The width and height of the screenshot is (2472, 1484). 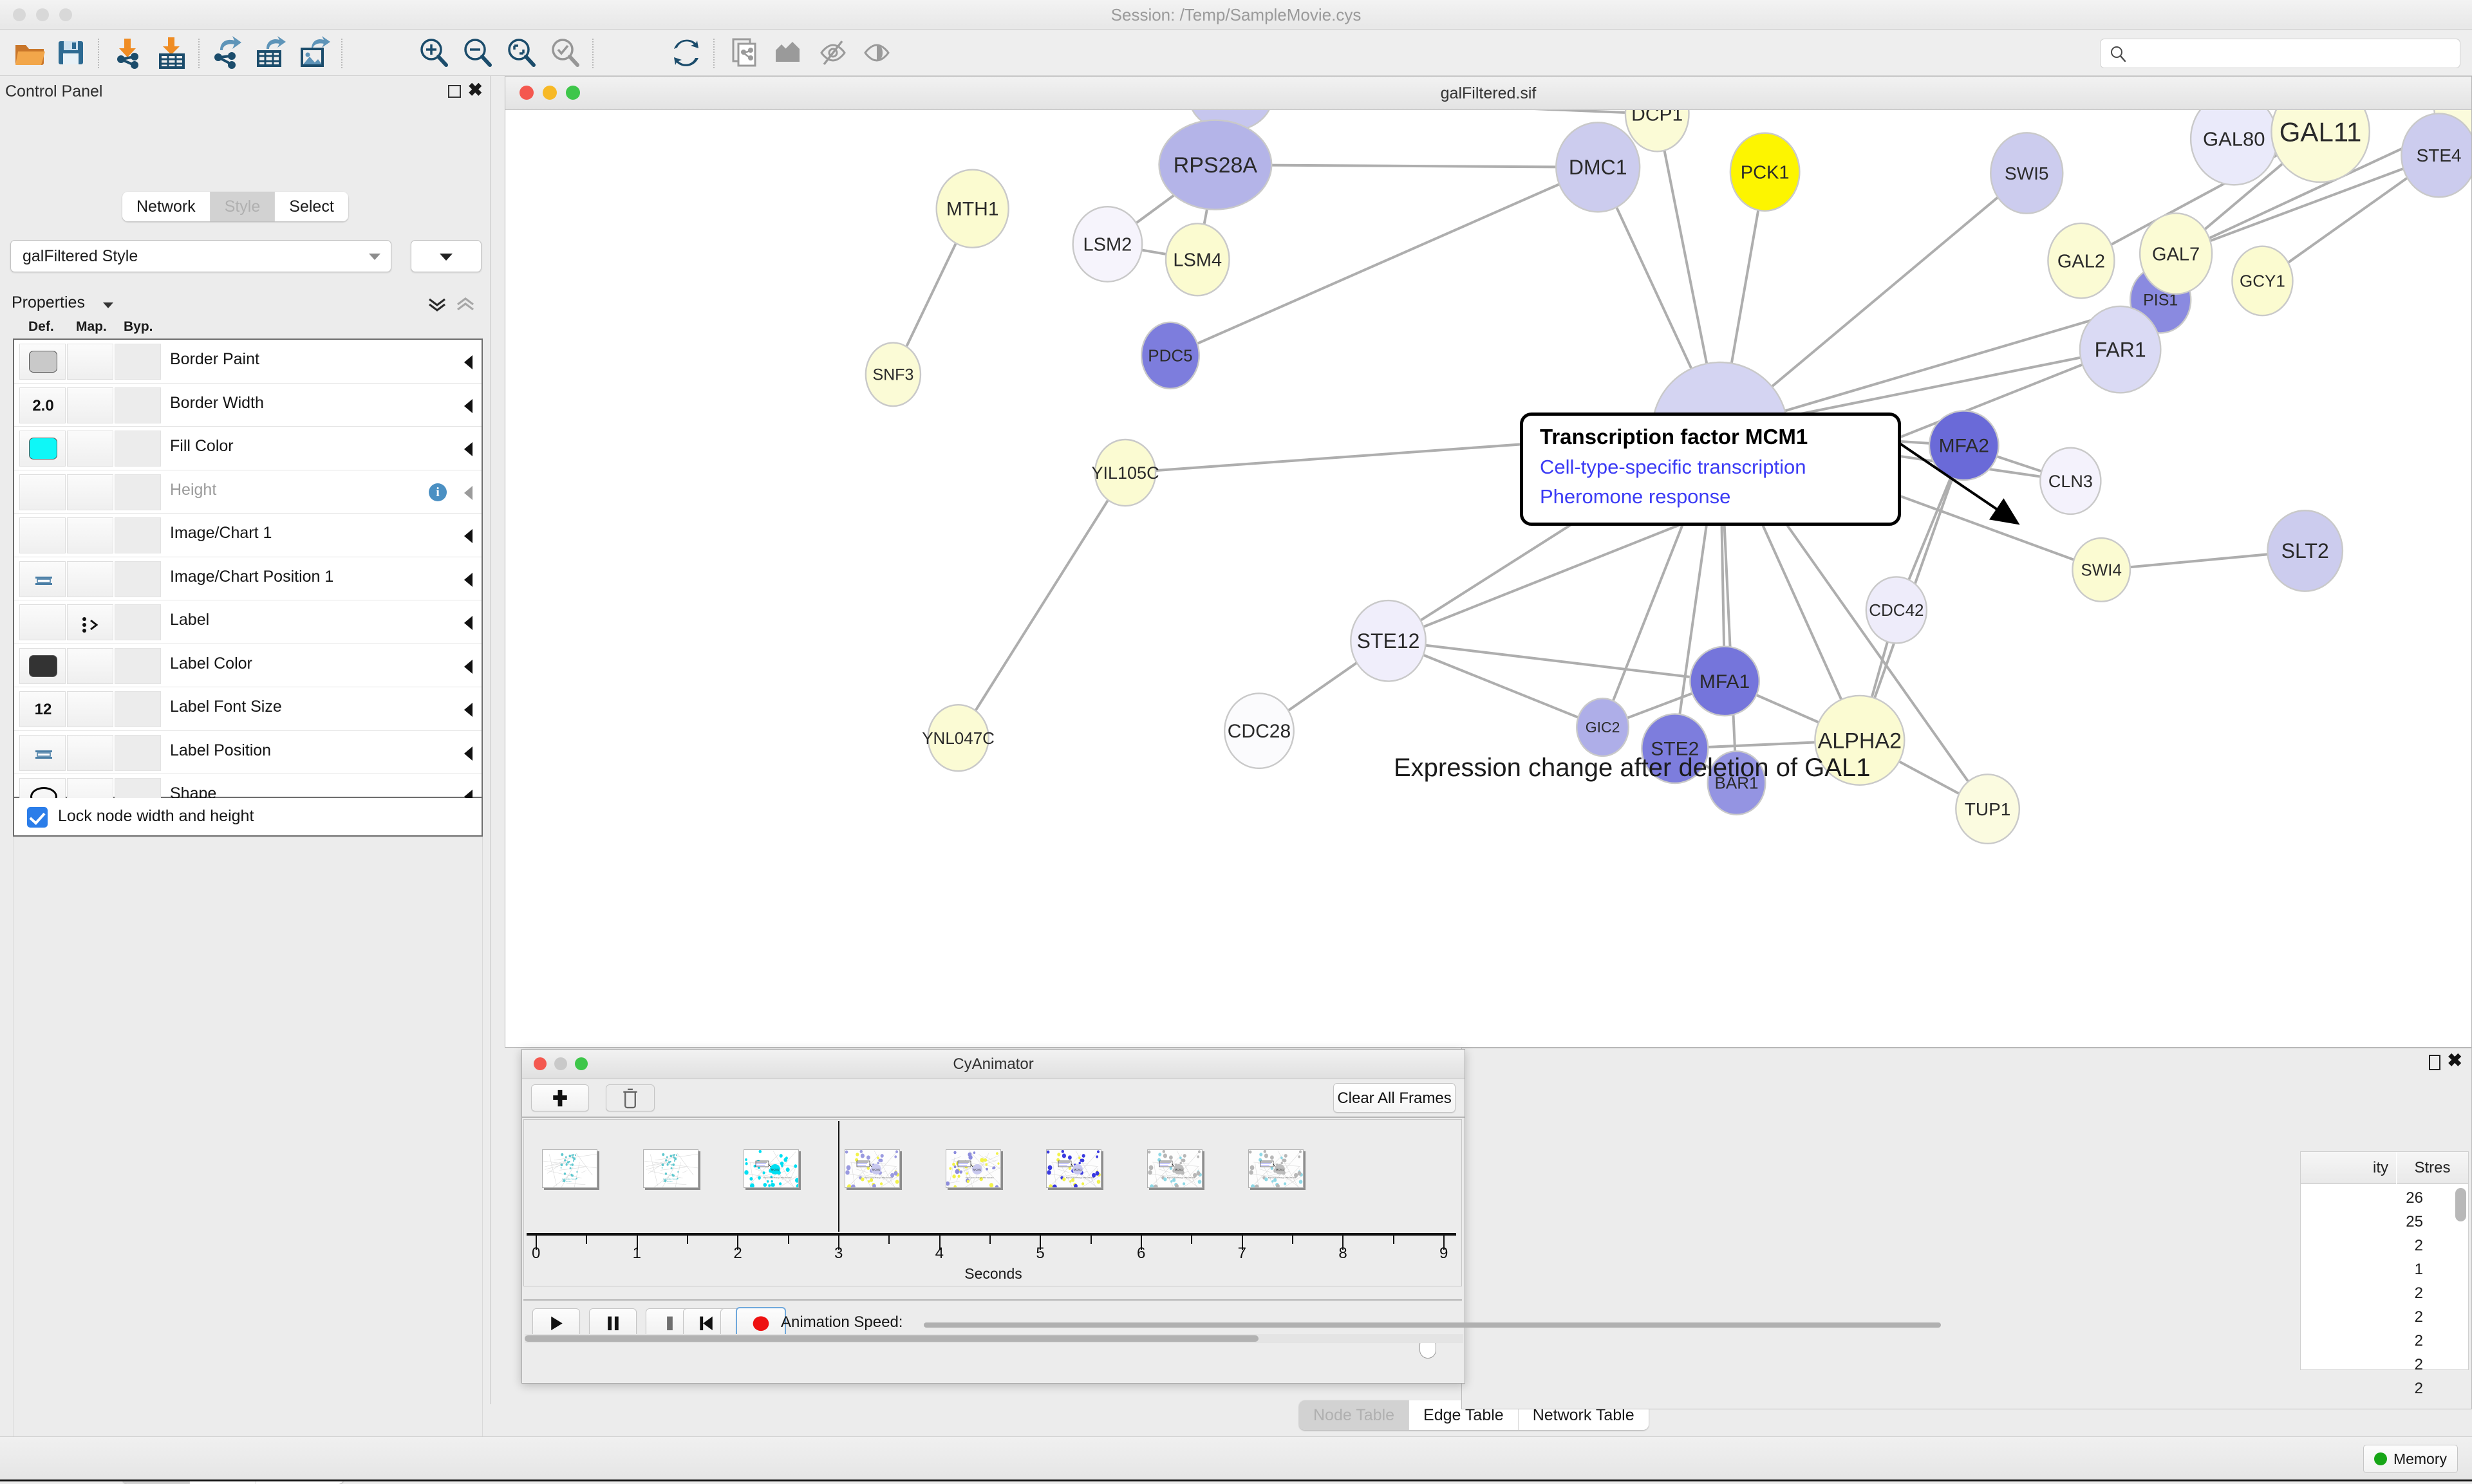 What do you see at coordinates (839, 1176) in the screenshot?
I see `timeline-playhead` at bounding box center [839, 1176].